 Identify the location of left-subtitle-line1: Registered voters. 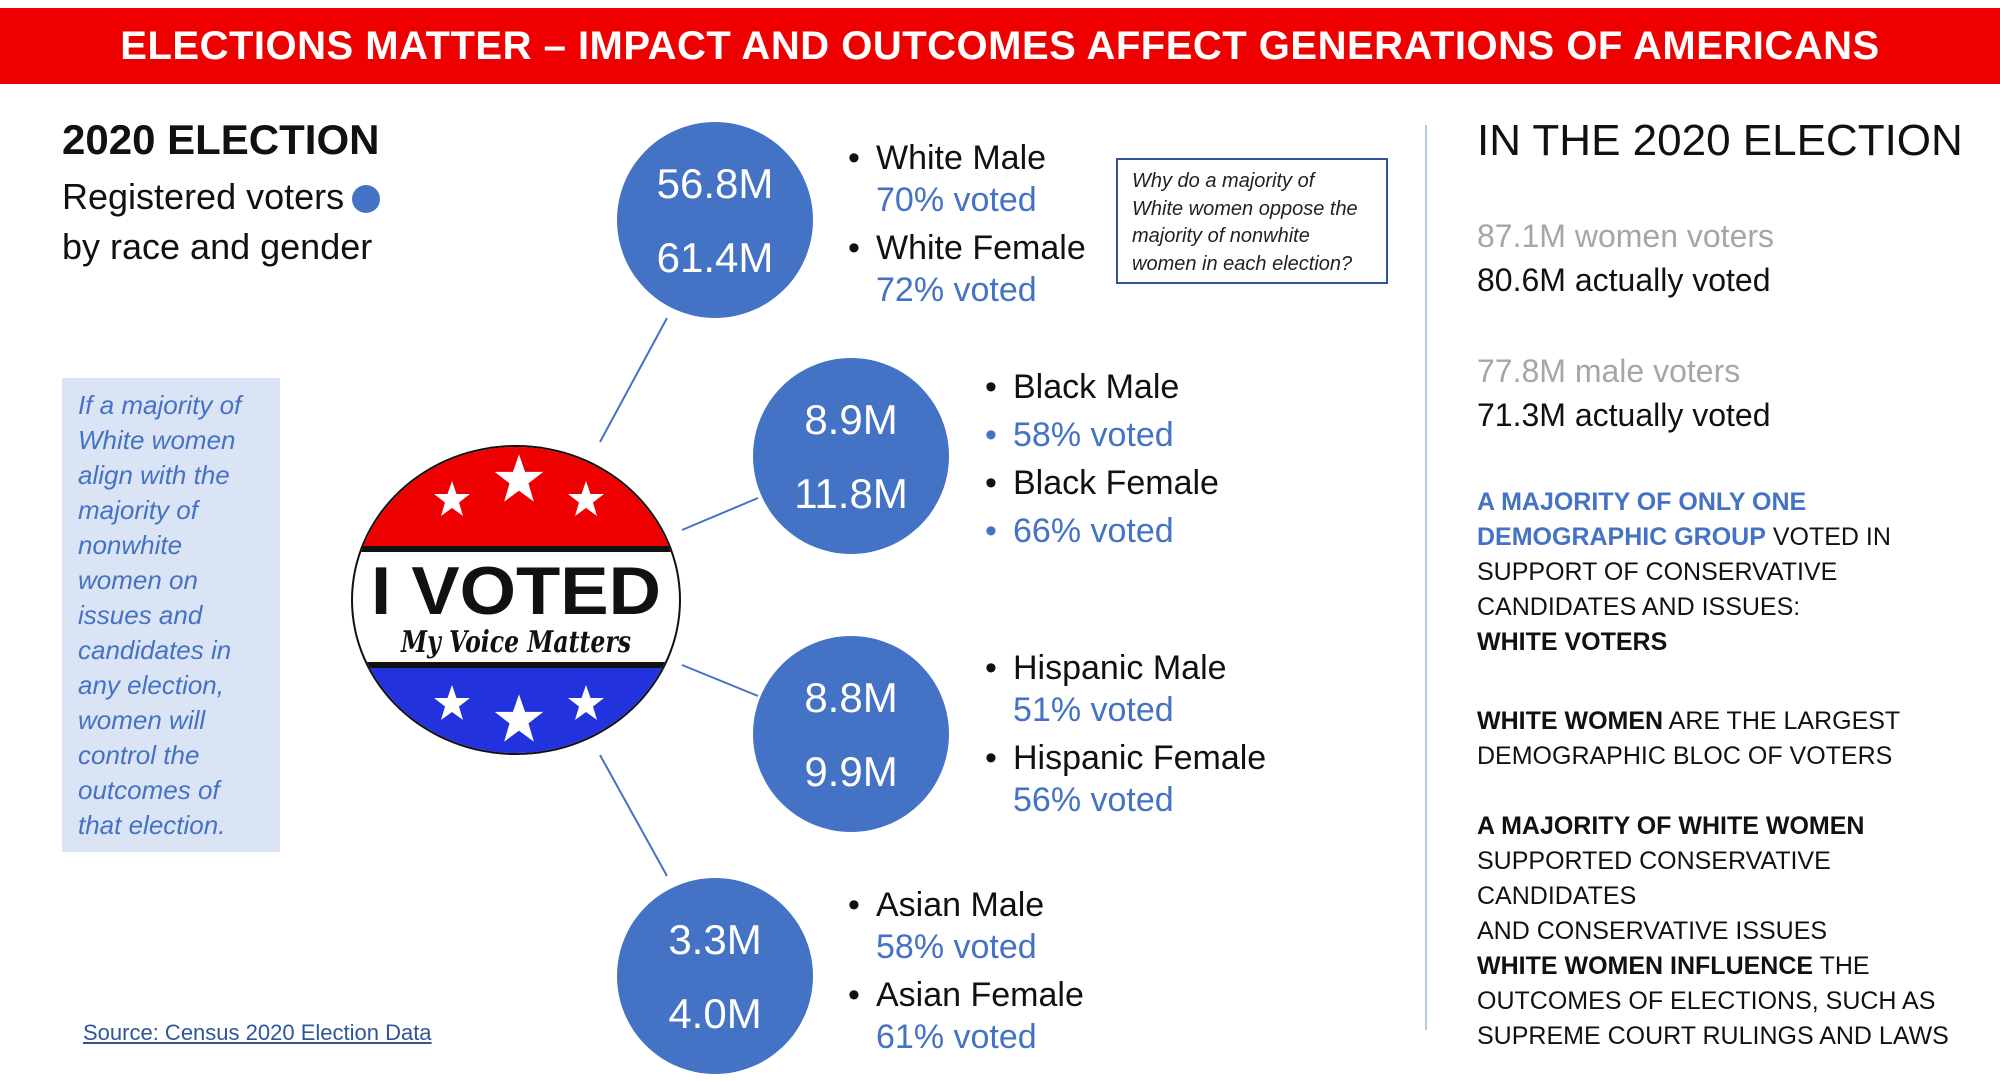
(221, 197).